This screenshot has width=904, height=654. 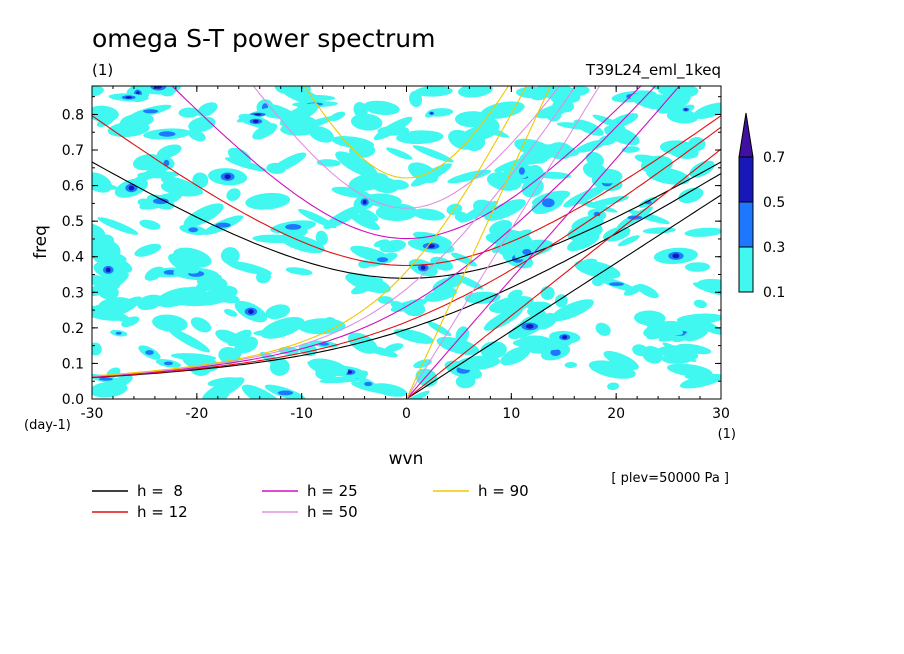 I want to click on x-tick-label: -10, so click(x=301, y=414).